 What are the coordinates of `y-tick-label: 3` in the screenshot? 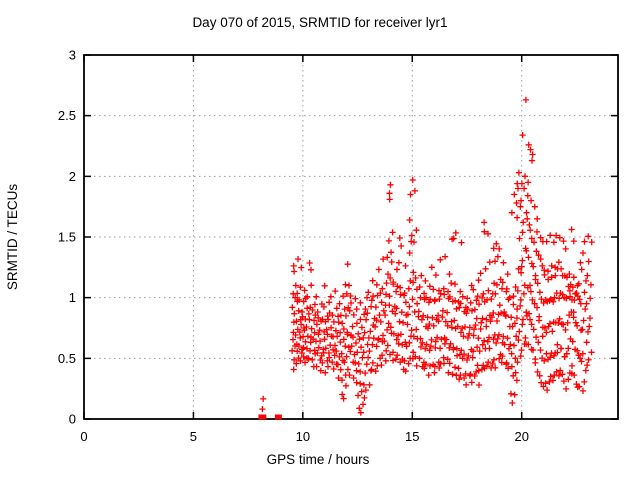 It's located at (72, 55).